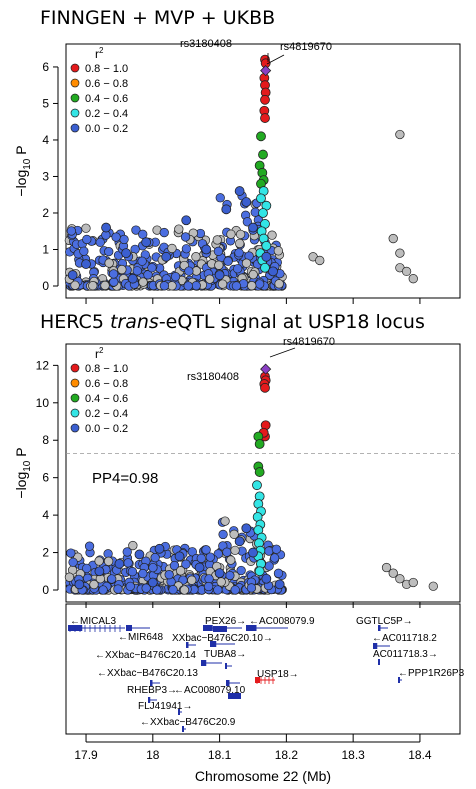 The width and height of the screenshot is (476, 789). Describe the element at coordinates (97, 354) in the screenshot. I see `legend-title-text: r` at that location.